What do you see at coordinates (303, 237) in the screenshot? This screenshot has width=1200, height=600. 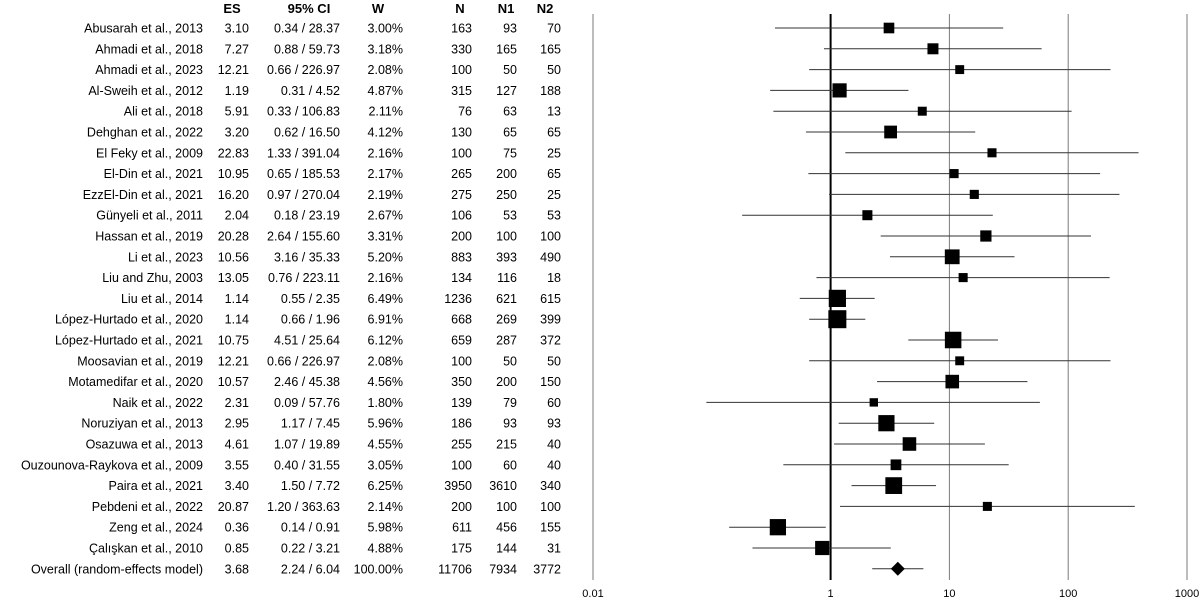 I see `ci-value: 2.64 / 155.60` at bounding box center [303, 237].